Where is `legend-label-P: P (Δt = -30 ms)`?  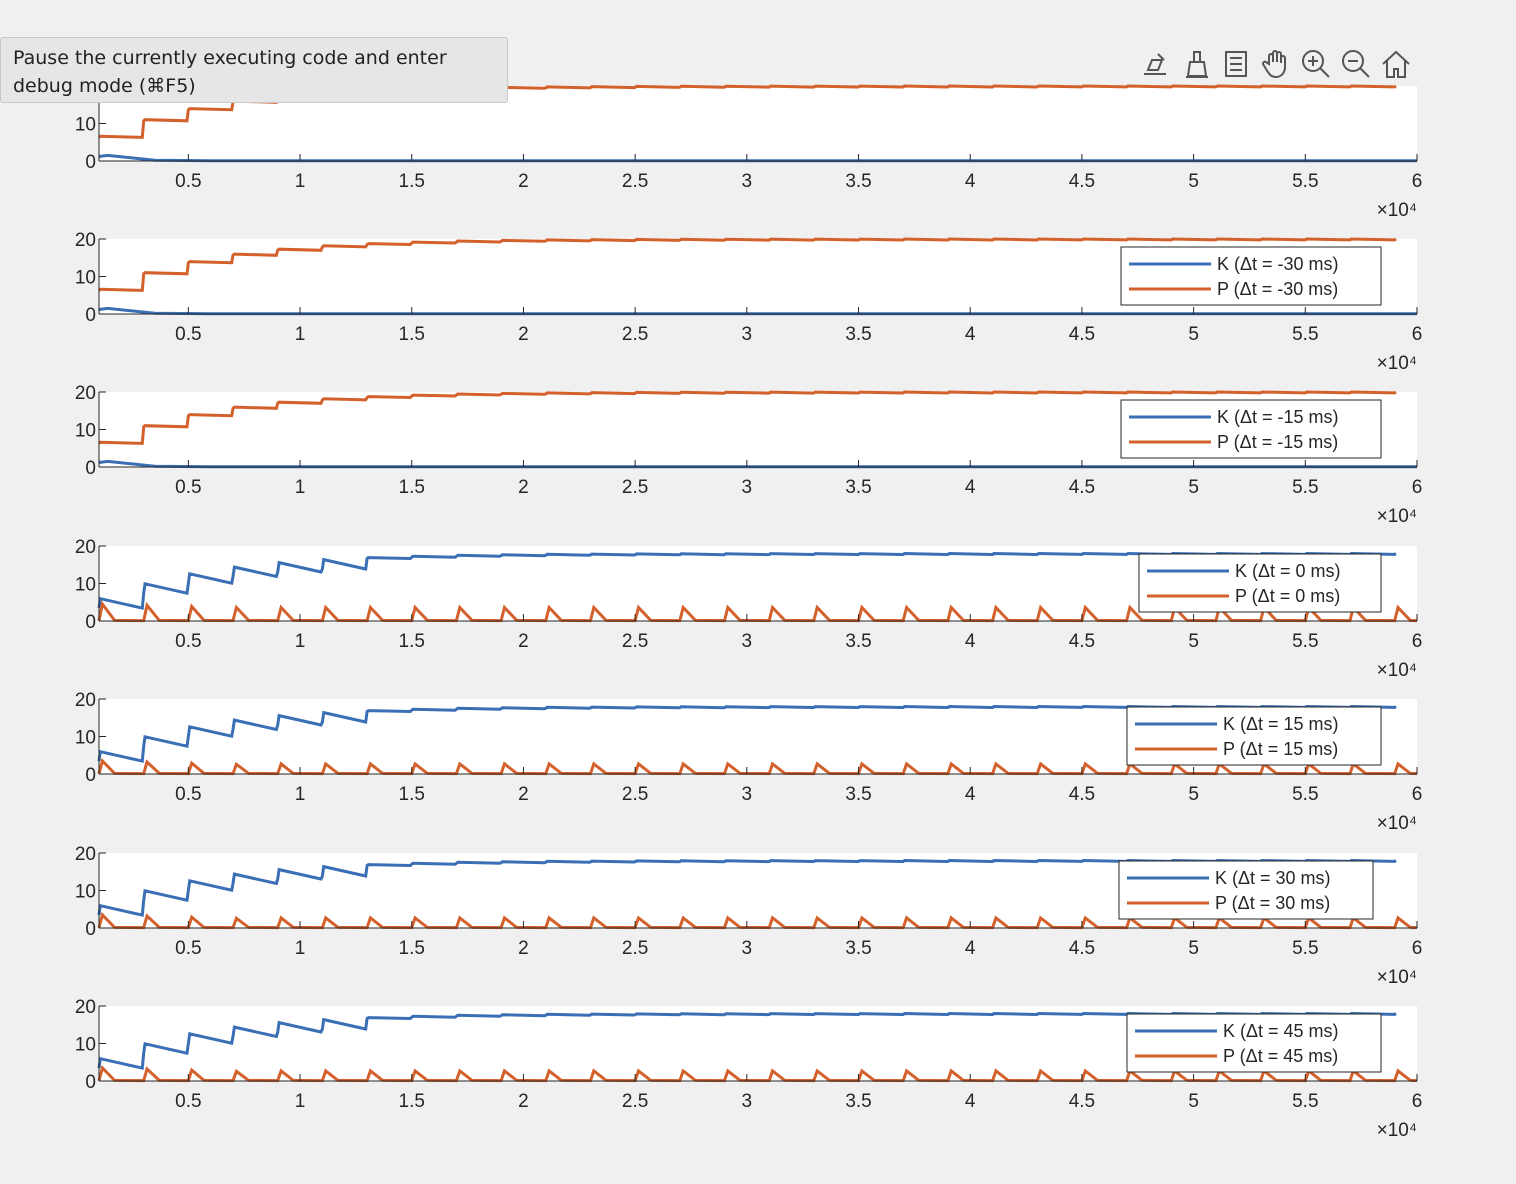
legend-label-P: P (Δt = -30 ms) is located at coordinates (1277, 289).